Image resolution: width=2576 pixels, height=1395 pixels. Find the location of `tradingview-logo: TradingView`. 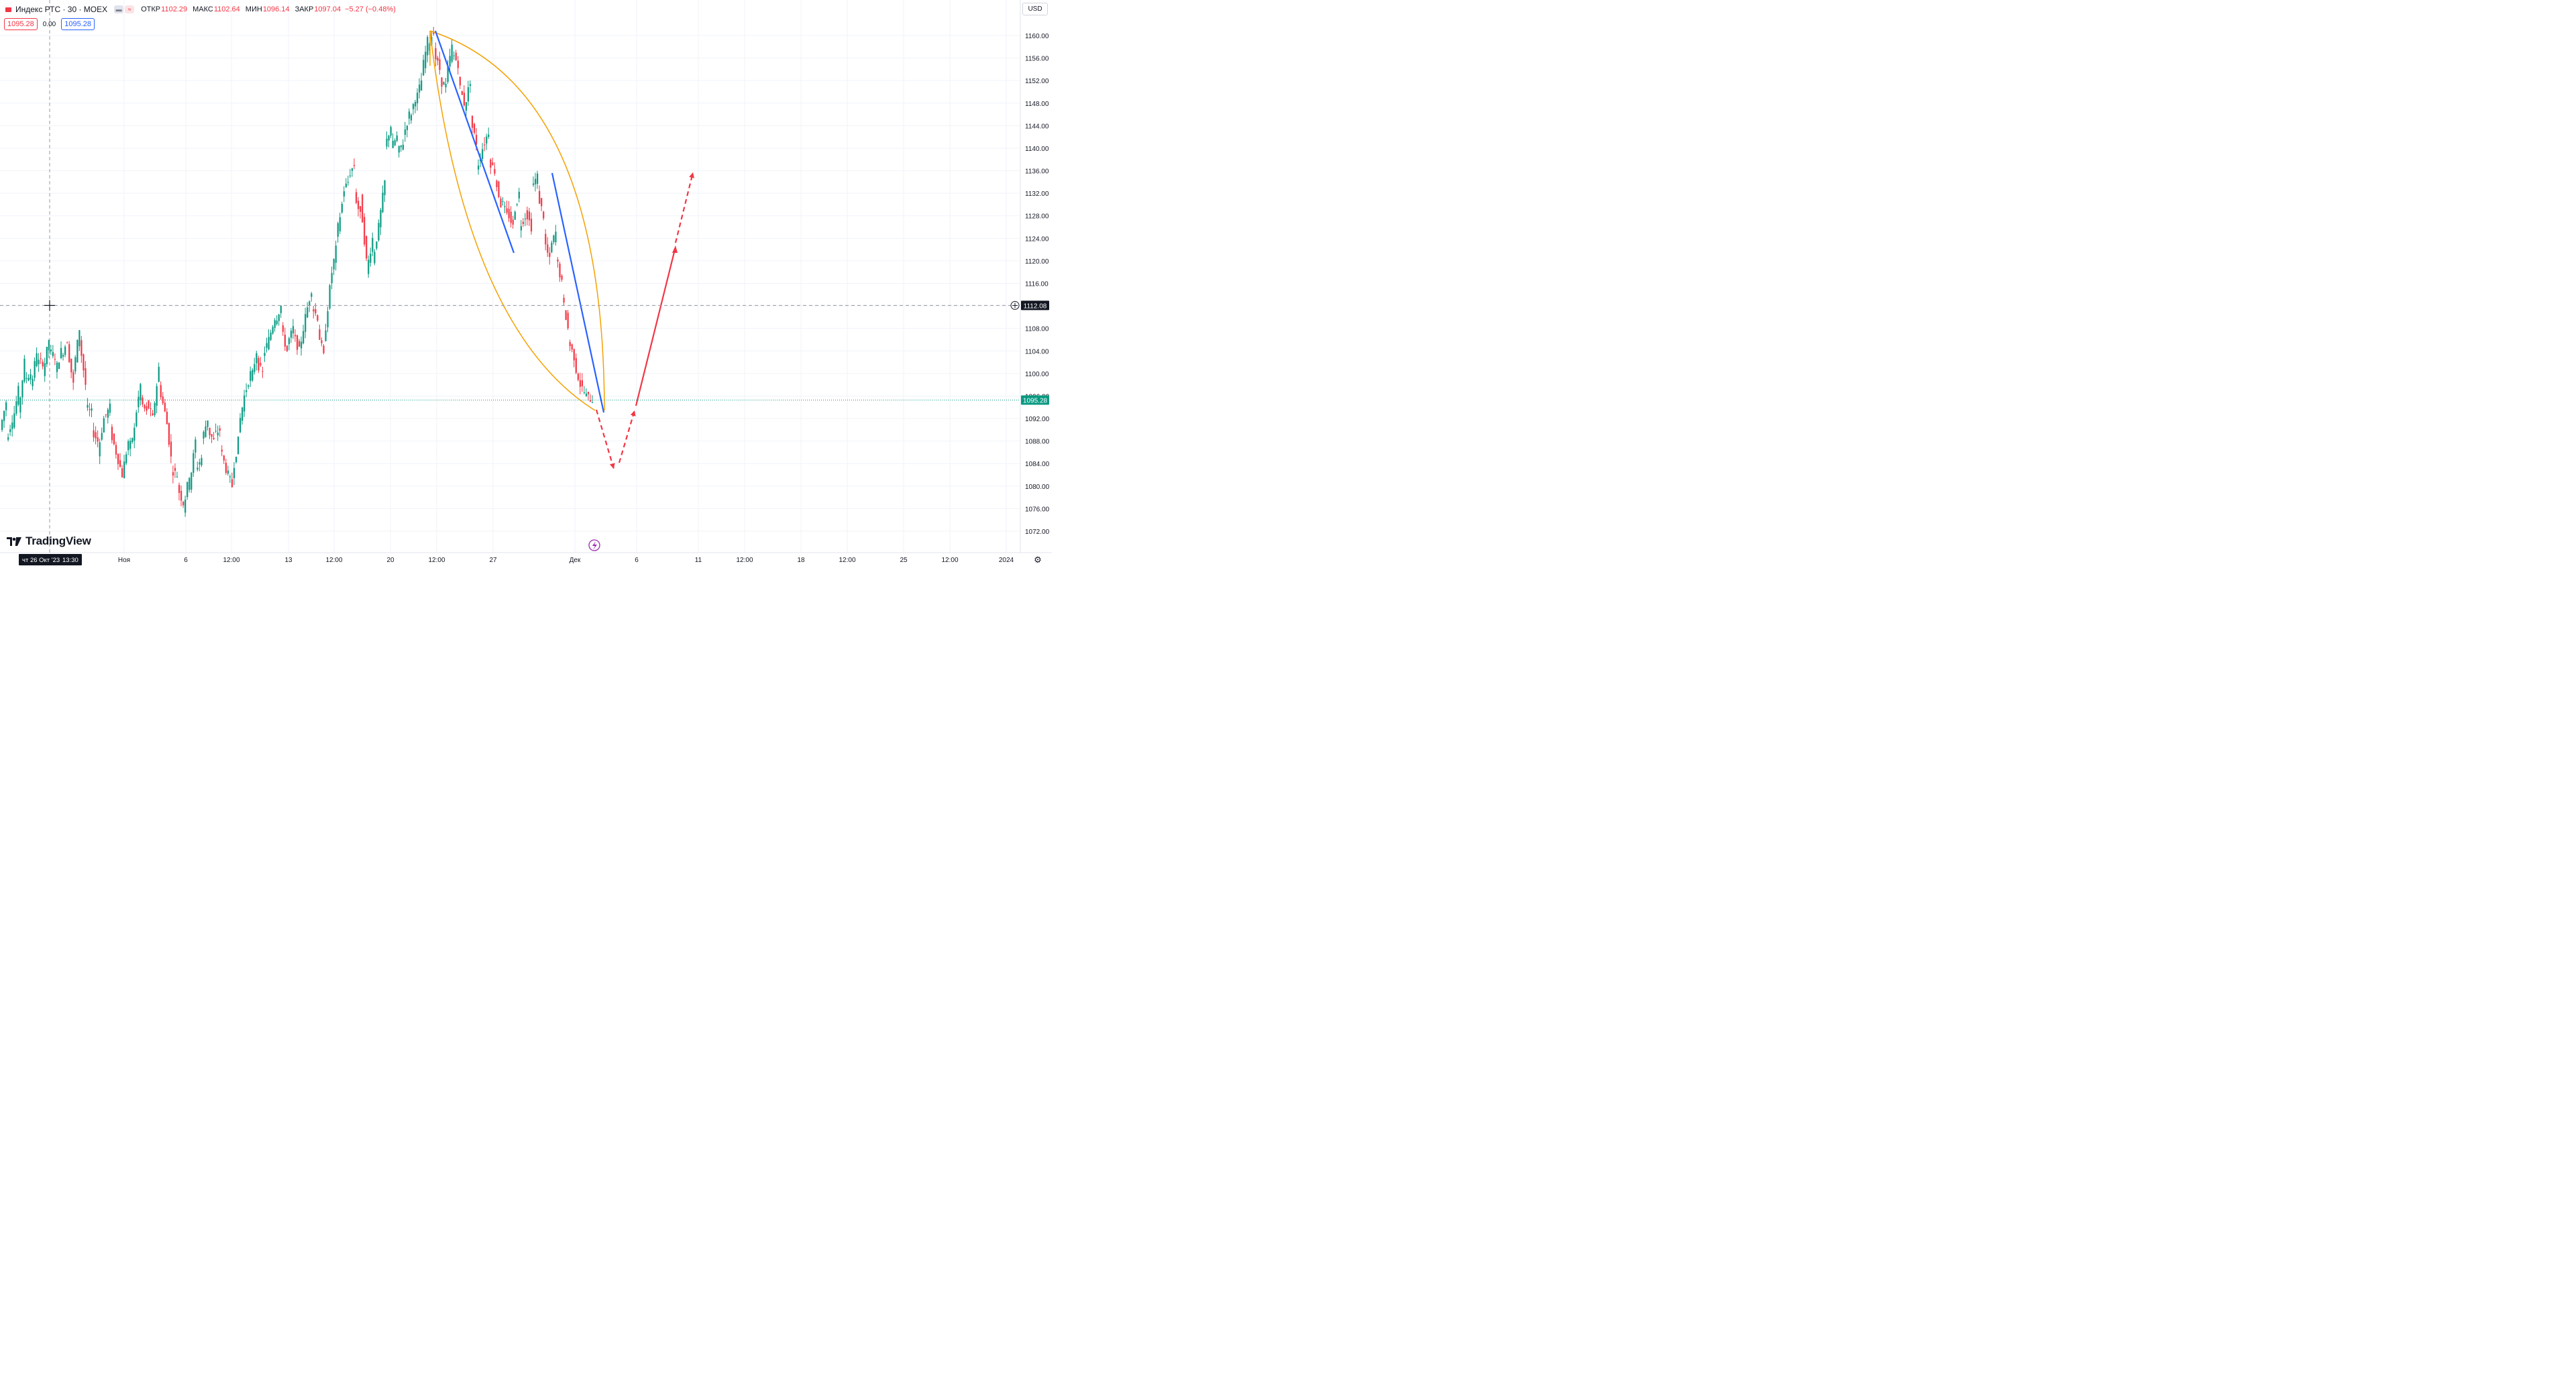

tradingview-logo: TradingView is located at coordinates (49, 541).